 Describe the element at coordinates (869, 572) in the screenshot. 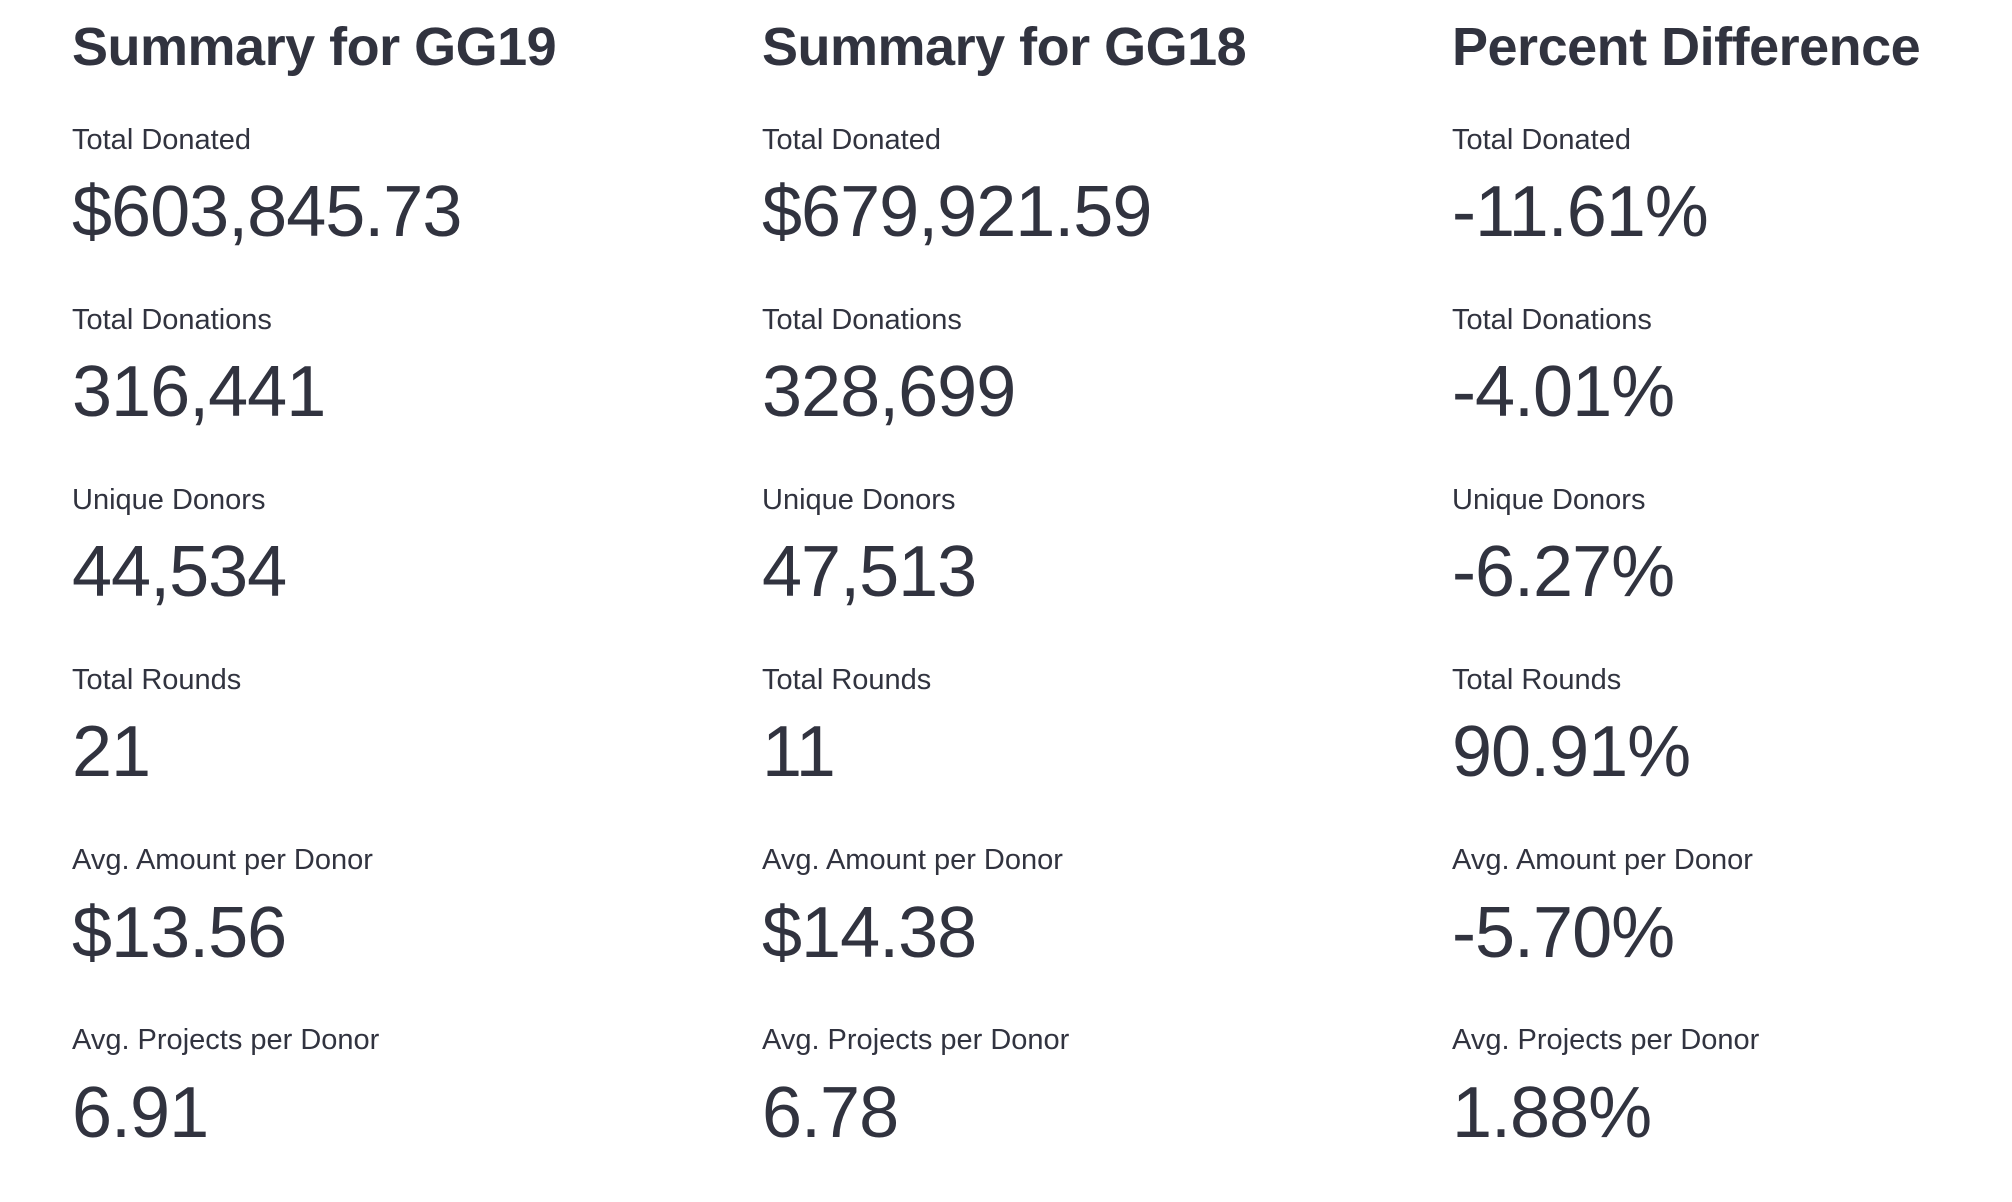

I see `metric-value: 47,513` at that location.